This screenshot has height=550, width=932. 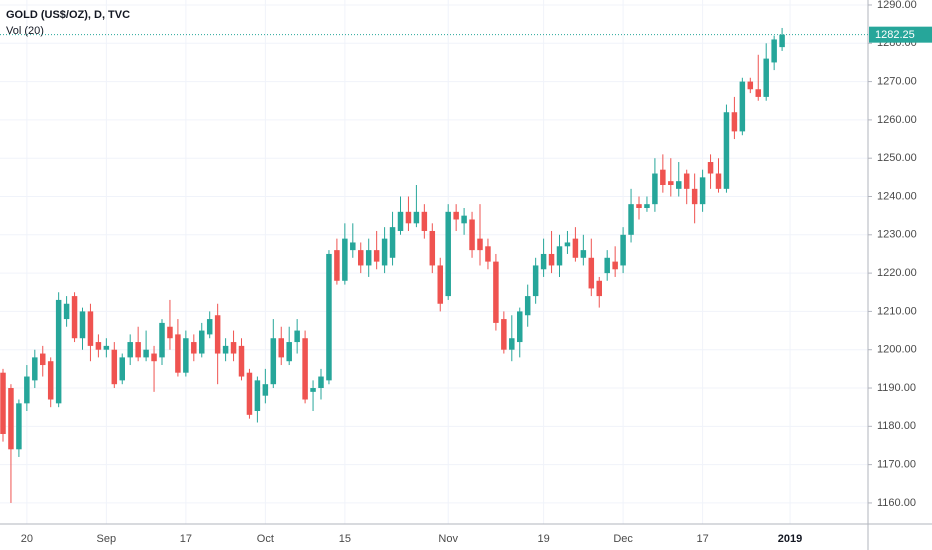 What do you see at coordinates (68, 15) in the screenshot?
I see `chart-title: GOLD (US$/OZ), D, TVC` at bounding box center [68, 15].